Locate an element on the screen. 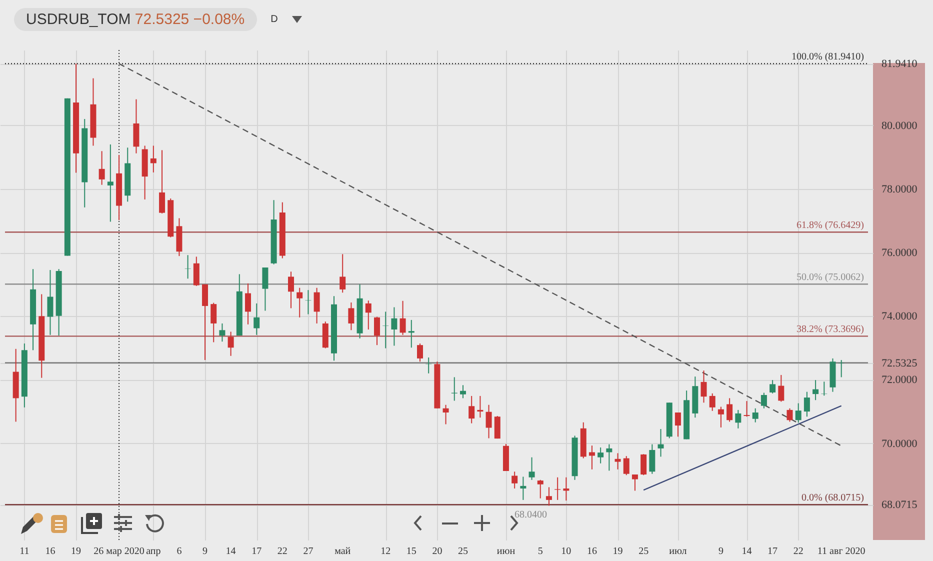  chart-subtitle: 72.5325 −0.08% is located at coordinates (189, 19).